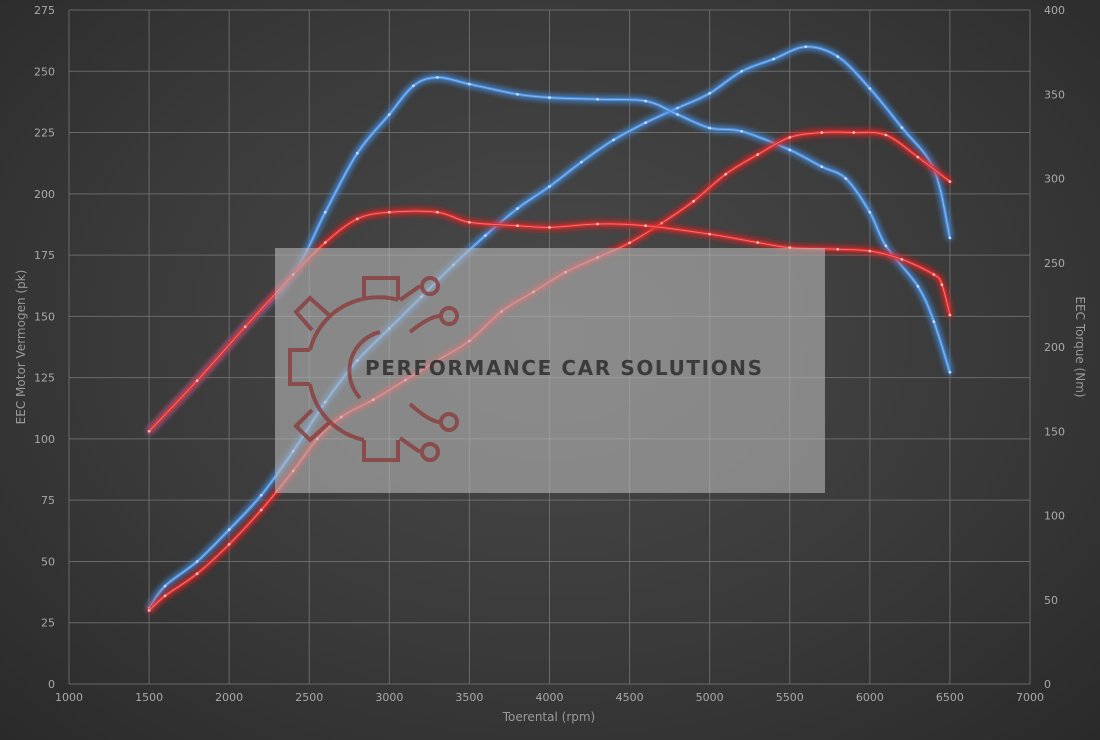  I want to click on watermark-text: PERFORMANCE CAR SOLUTIONS, so click(564, 368).